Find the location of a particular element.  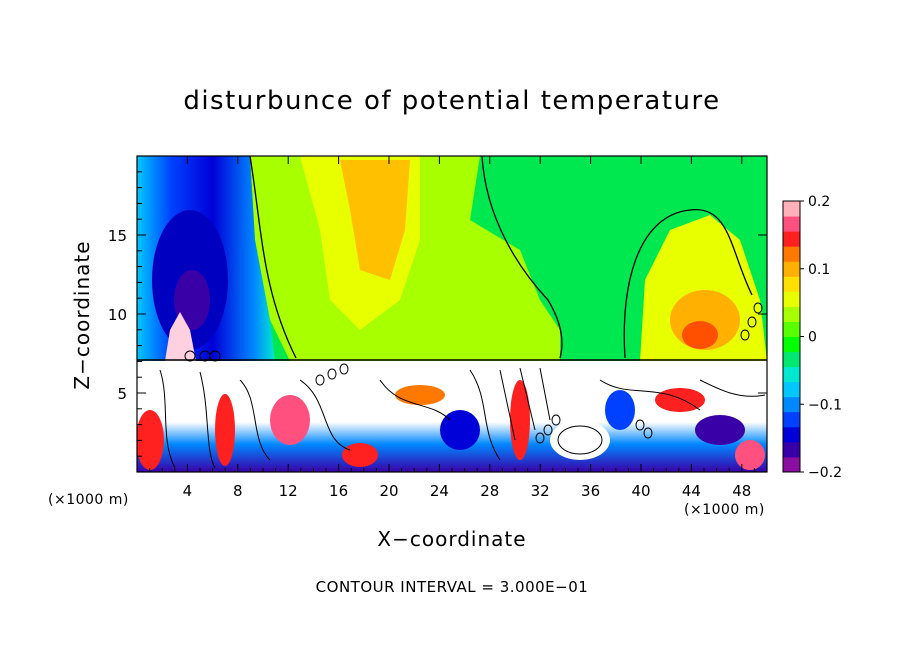

x-tick-label: 12 is located at coordinates (288, 491).